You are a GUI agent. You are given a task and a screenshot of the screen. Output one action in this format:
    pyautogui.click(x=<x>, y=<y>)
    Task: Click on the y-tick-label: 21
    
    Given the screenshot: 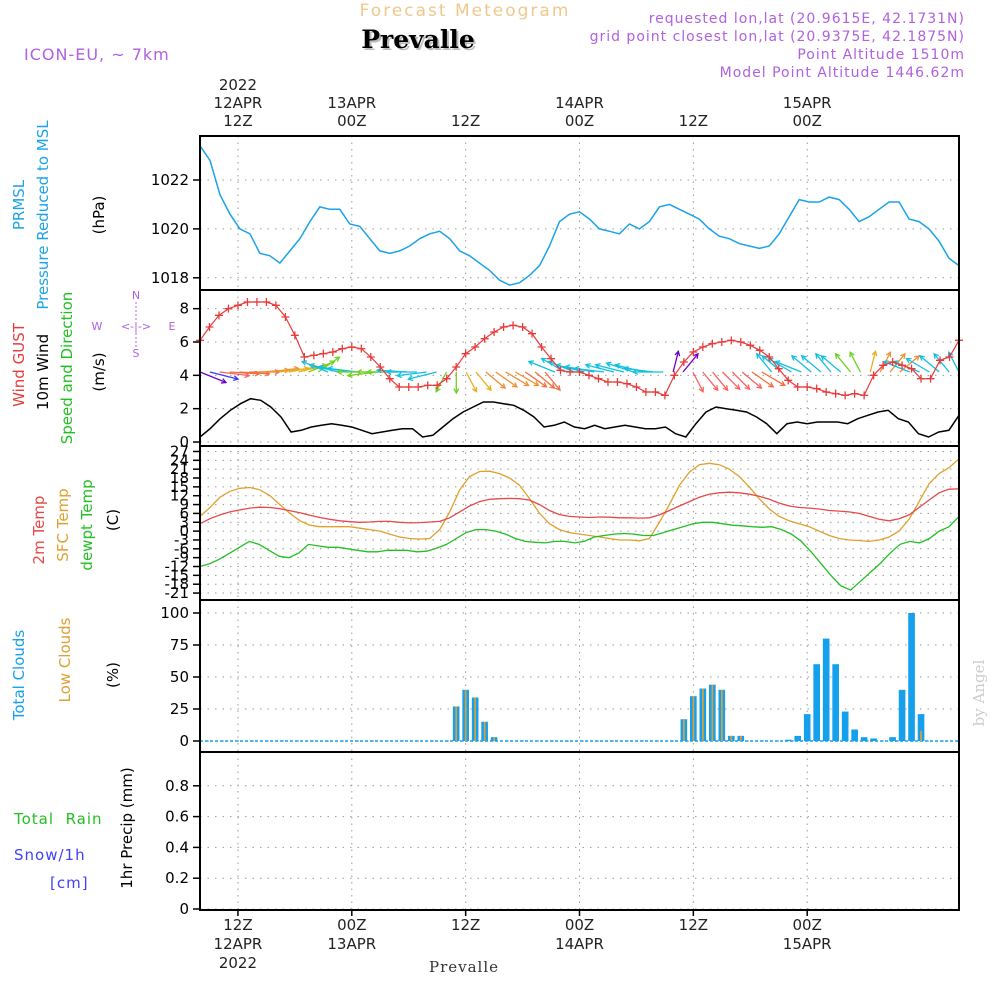 What is the action you would take?
    pyautogui.click(x=179, y=469)
    